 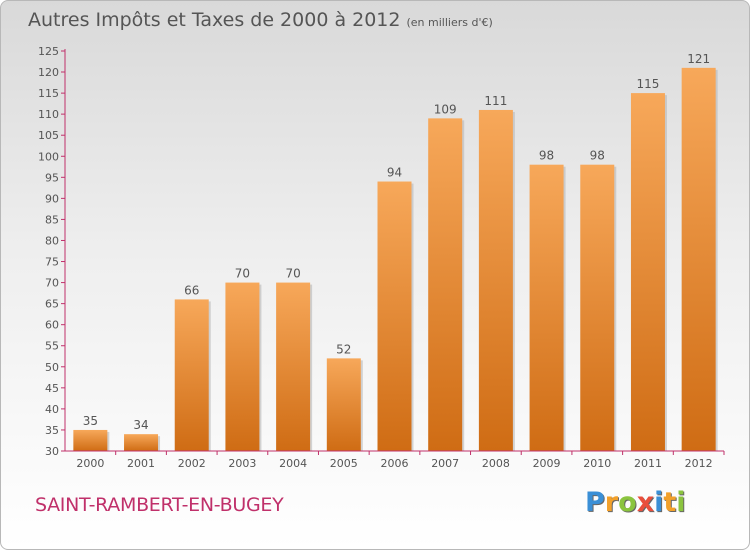 What do you see at coordinates (141, 463) in the screenshot?
I see `x-tick-label: 2001` at bounding box center [141, 463].